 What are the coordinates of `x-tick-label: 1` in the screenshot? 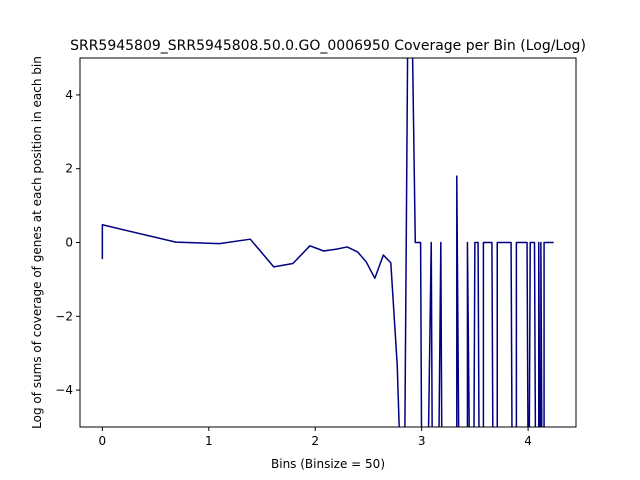 It's located at (209, 441).